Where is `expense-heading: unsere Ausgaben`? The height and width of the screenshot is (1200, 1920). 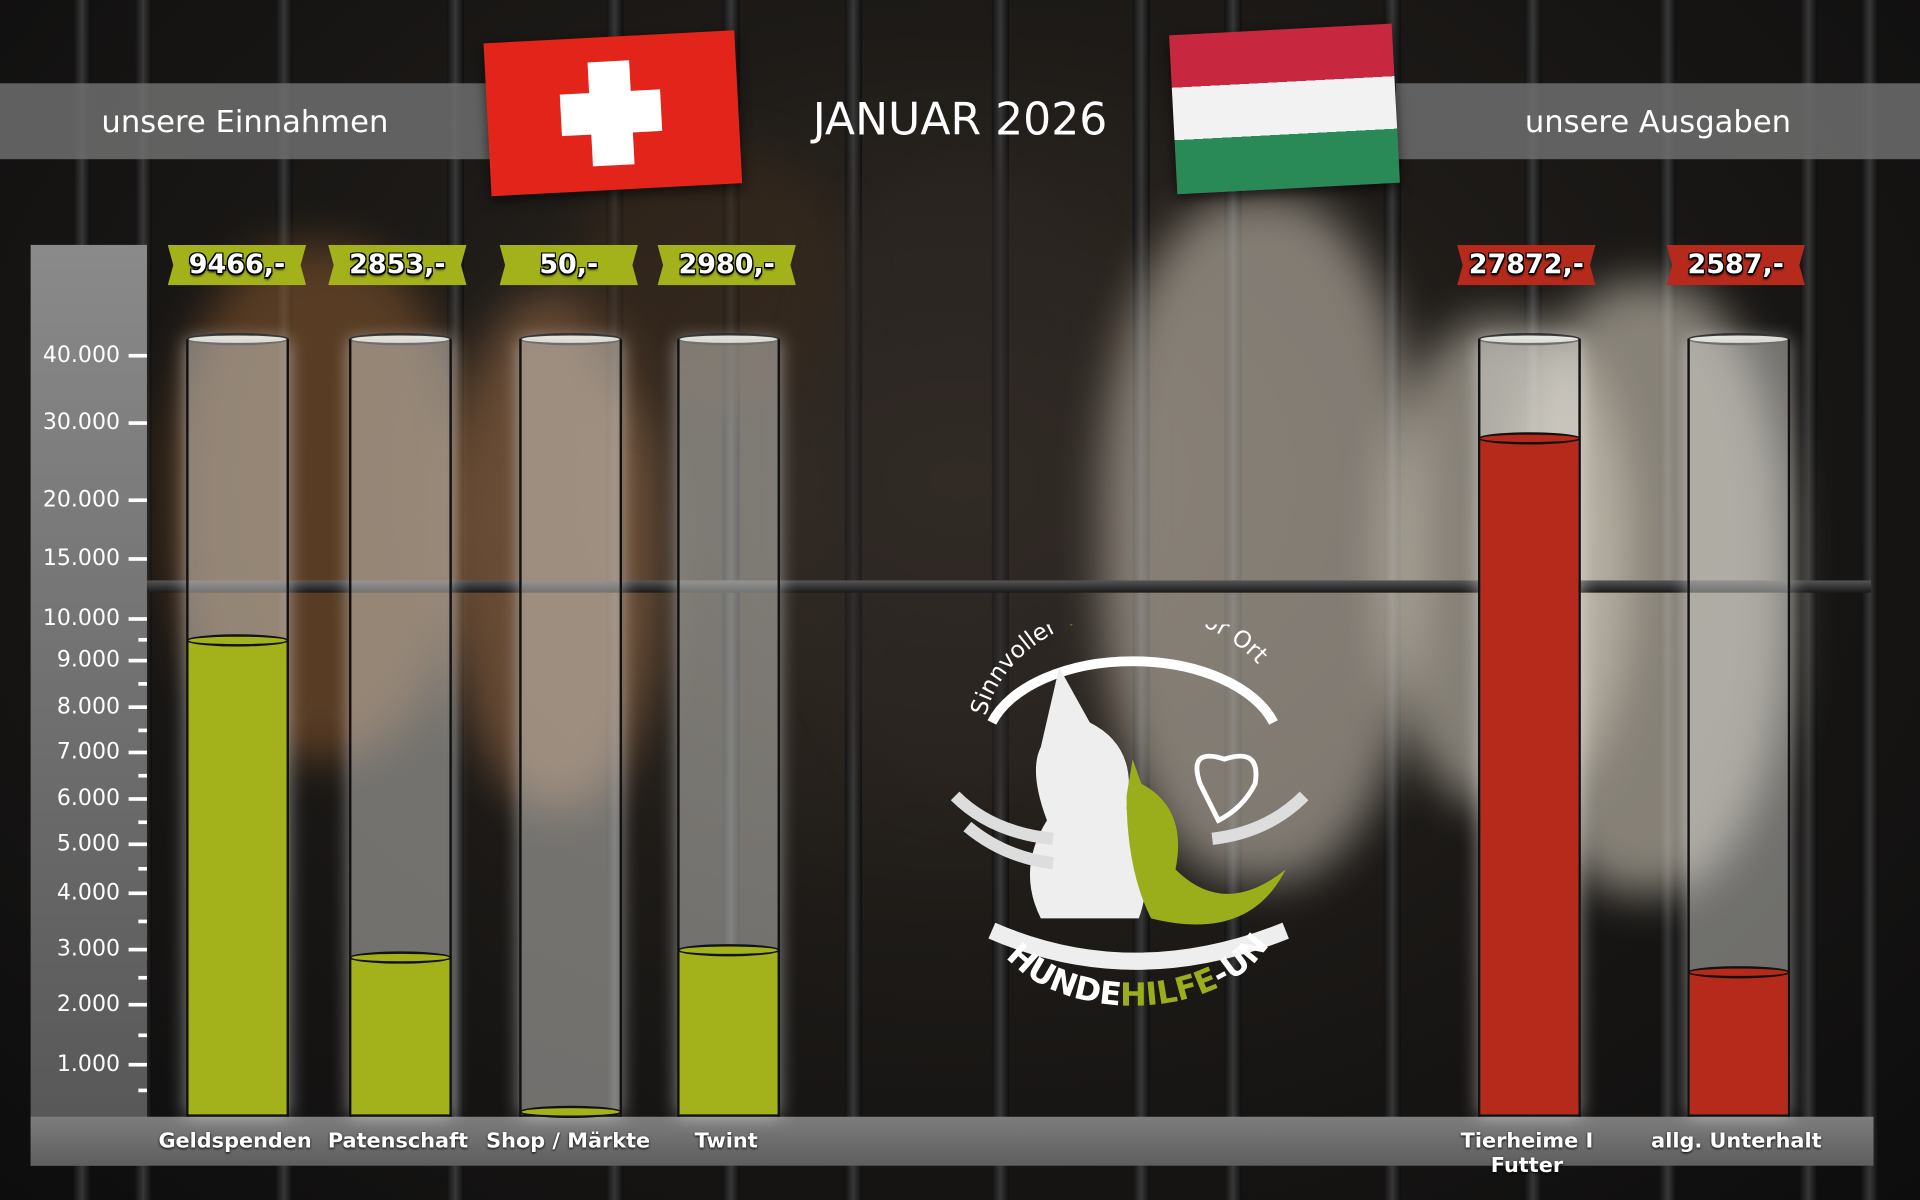 expense-heading: unsere Ausgaben is located at coordinates (1658, 121).